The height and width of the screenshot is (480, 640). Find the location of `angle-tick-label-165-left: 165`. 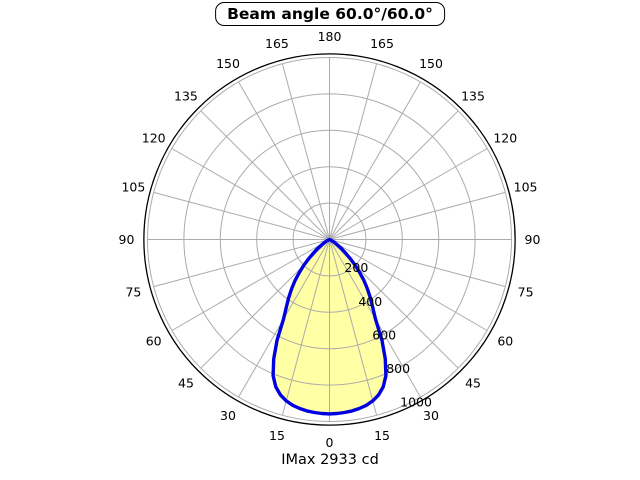

angle-tick-label-165-left: 165 is located at coordinates (277, 43).